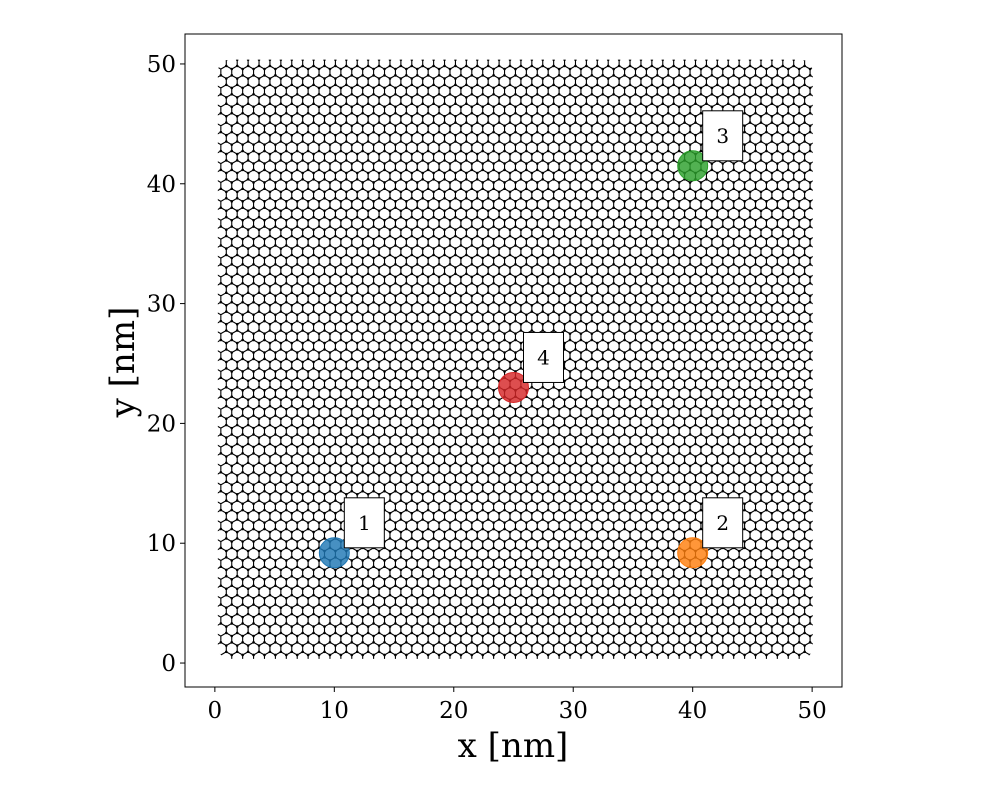 Image resolution: width=1000 pixels, height=796 pixels. Describe the element at coordinates (166, 364) in the screenshot. I see `y-axis-ticks: 0 10 20 30 40 50` at that location.